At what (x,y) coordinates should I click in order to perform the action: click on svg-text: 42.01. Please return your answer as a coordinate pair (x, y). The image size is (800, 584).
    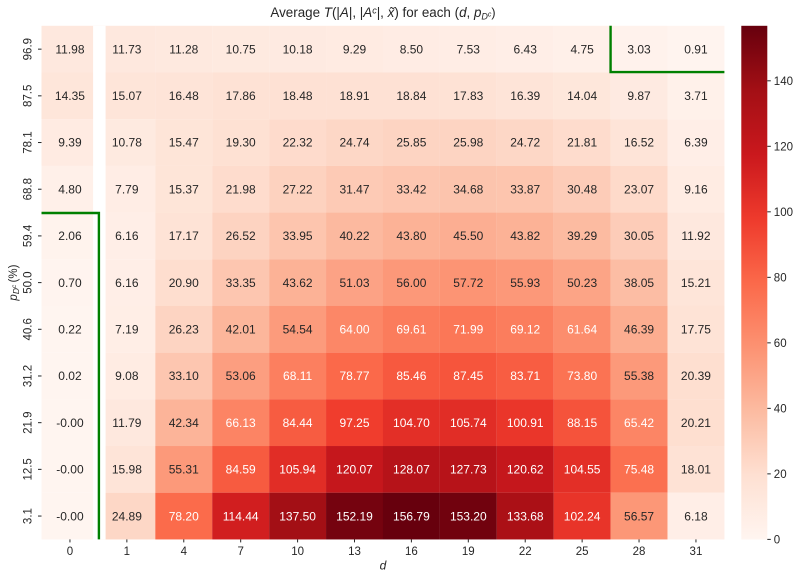
    Looking at the image, I should click on (241, 329).